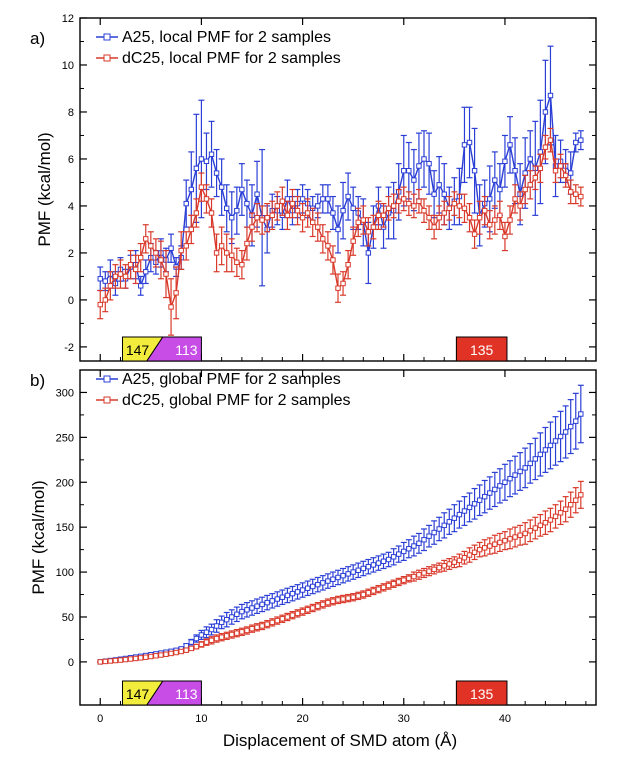 This screenshot has height=764, width=627. What do you see at coordinates (65, 483) in the screenshot?
I see `y-tick-label: 200` at bounding box center [65, 483].